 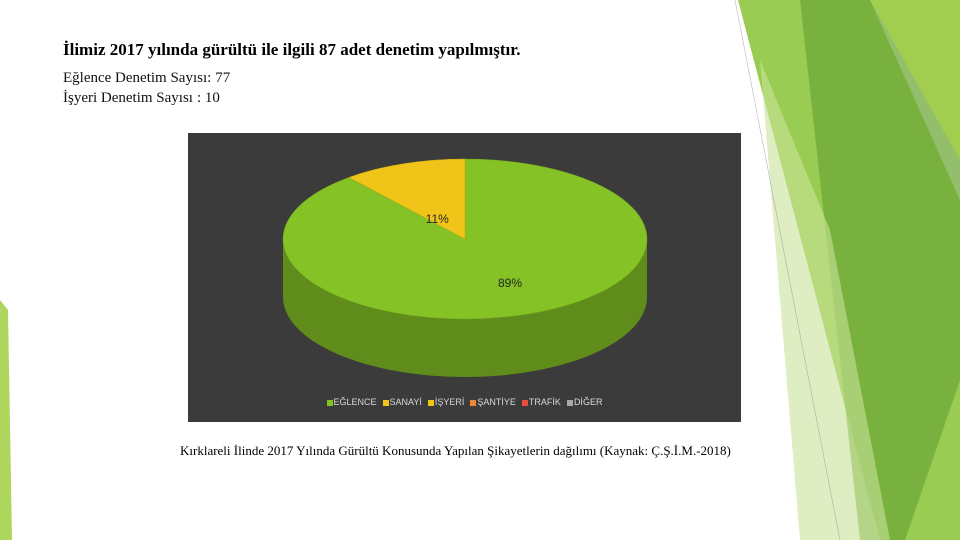 What do you see at coordinates (6, 420) in the screenshot?
I see `deco-left-strip` at bounding box center [6, 420].